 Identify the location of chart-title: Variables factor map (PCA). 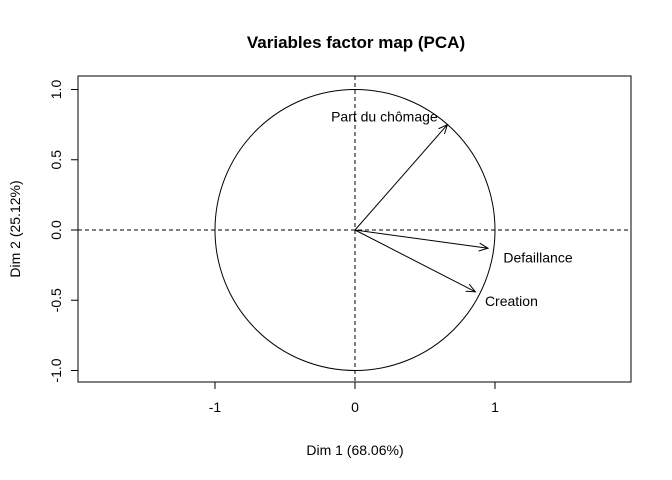
(356, 42).